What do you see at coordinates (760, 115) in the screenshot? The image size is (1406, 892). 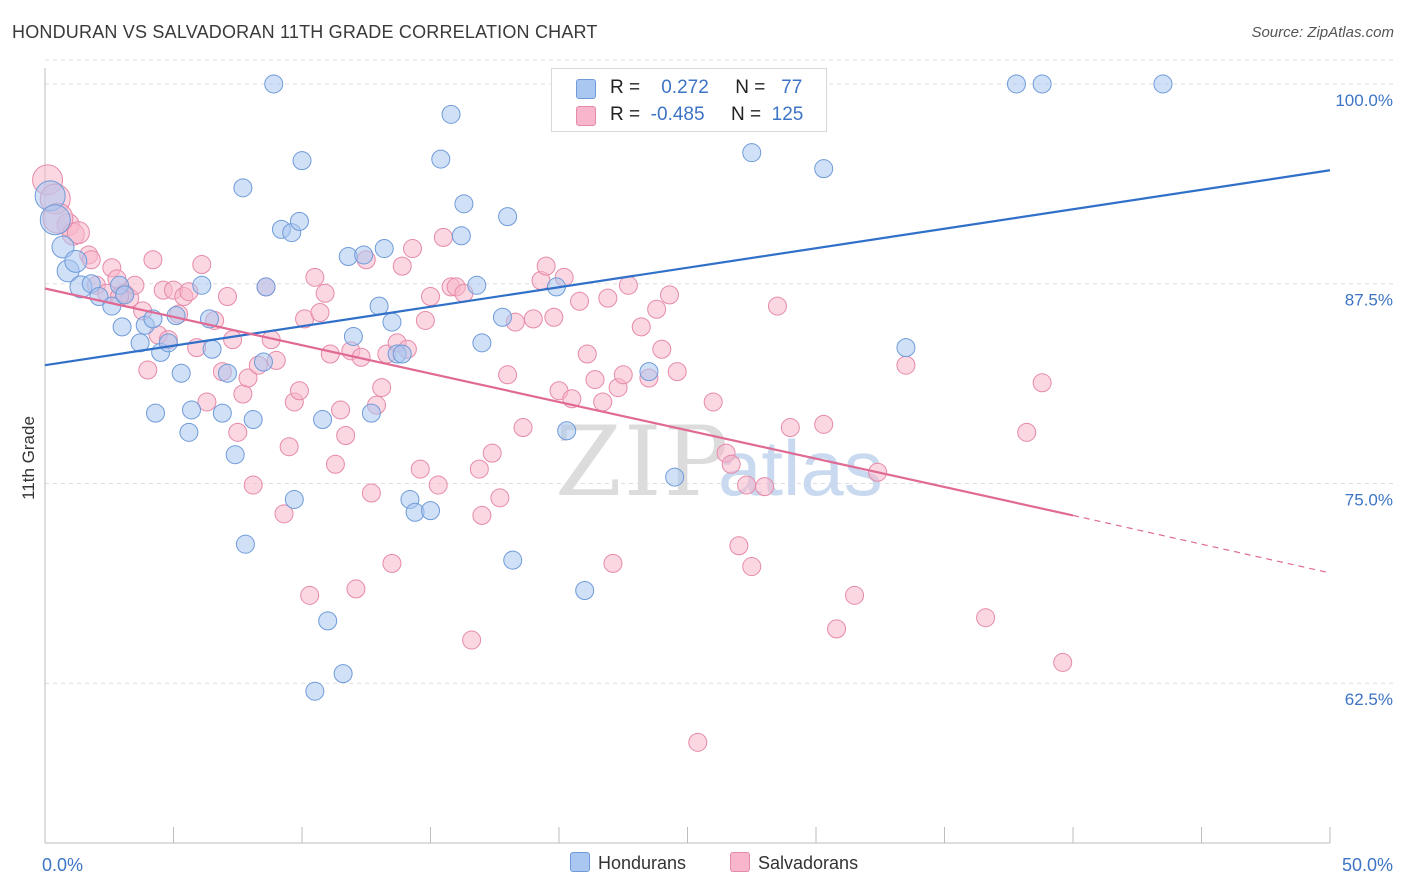 I see `legend-stats: R = -0.485 N = 125` at bounding box center [760, 115].